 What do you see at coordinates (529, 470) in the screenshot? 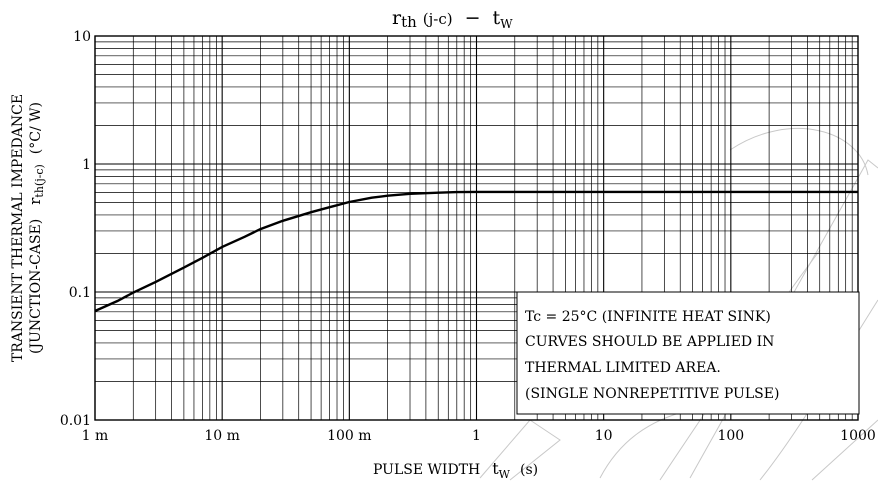
I see `x-axis-unit: (s)` at bounding box center [529, 470].